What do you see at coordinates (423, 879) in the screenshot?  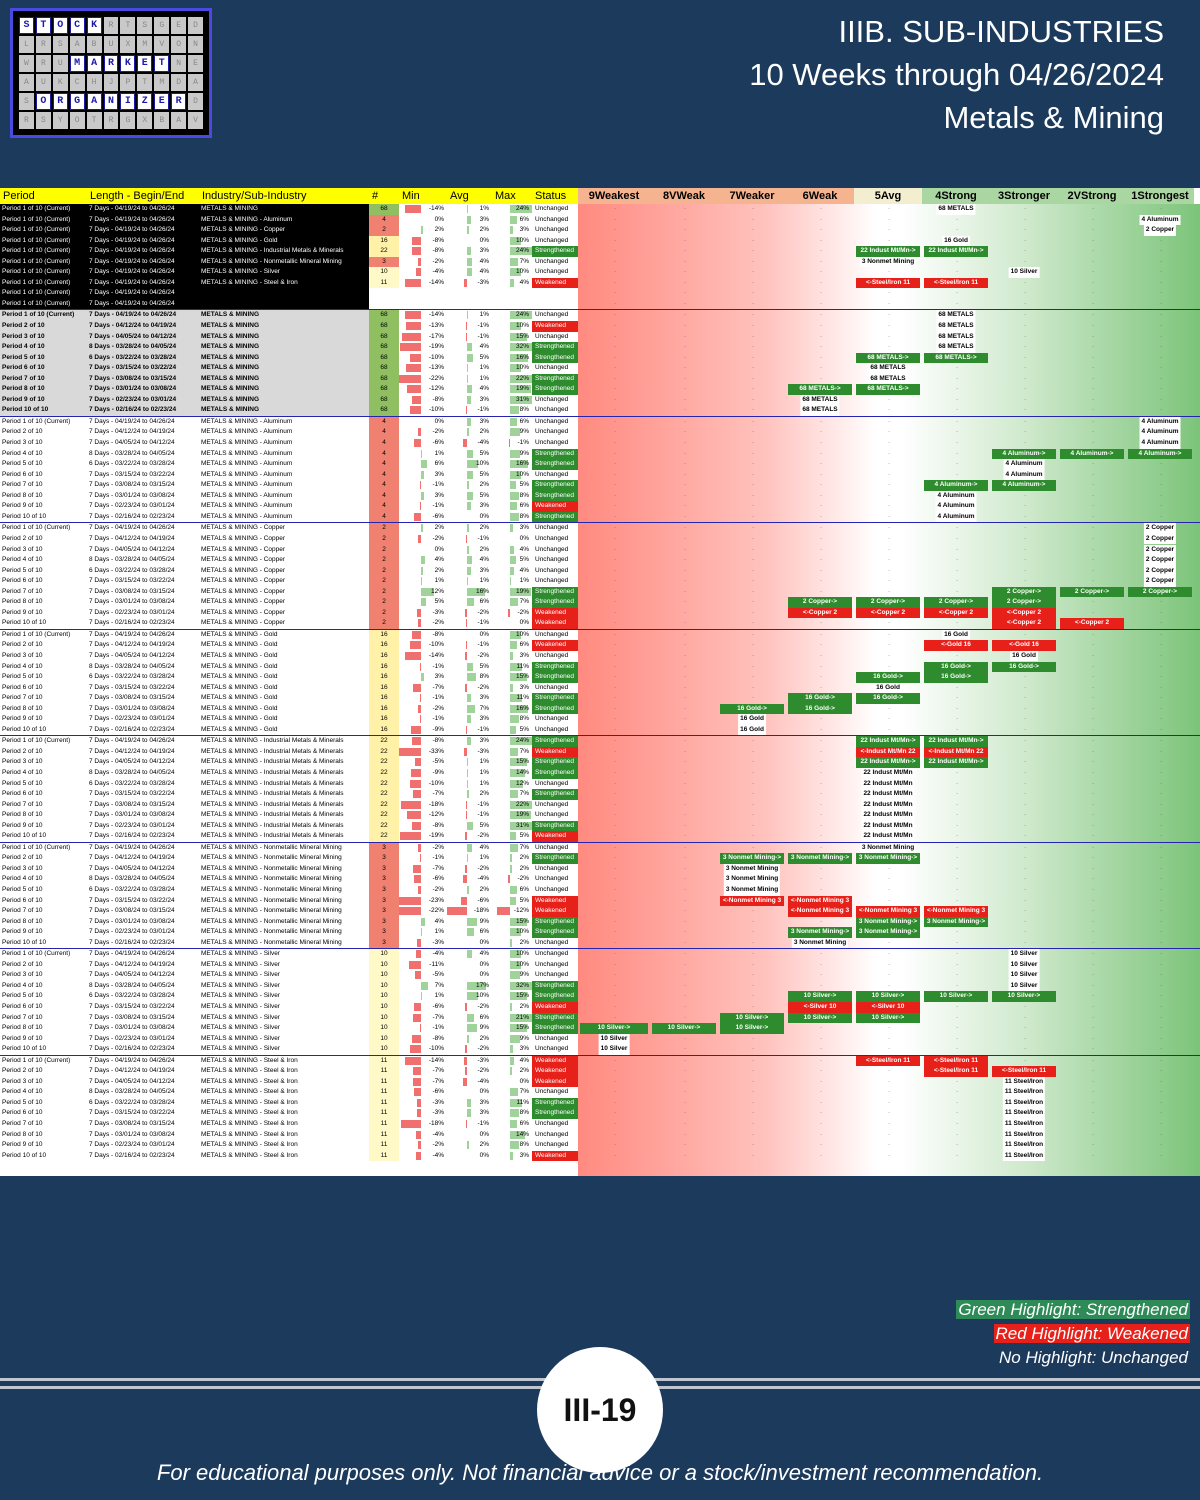 I see `min-cell: -6%` at bounding box center [423, 879].